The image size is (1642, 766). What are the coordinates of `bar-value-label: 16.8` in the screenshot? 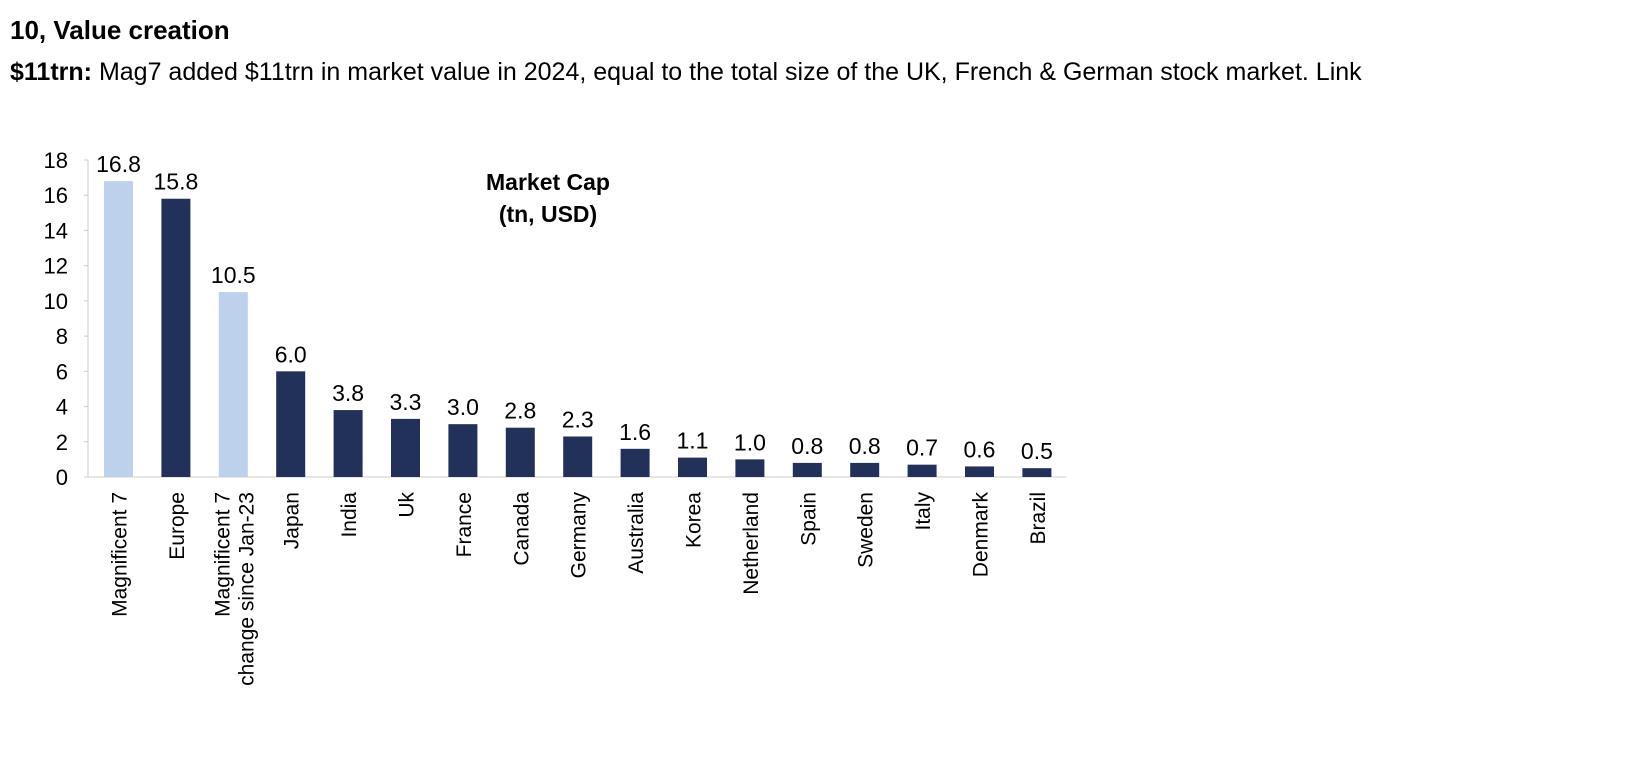 It's located at (118, 164).